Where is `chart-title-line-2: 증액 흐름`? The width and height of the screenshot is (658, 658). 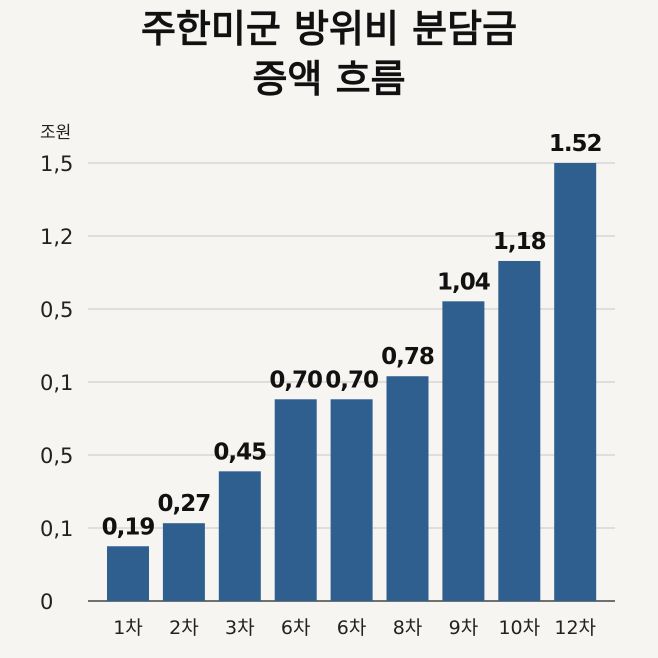
chart-title-line-2: 증액 흐름 is located at coordinates (329, 79).